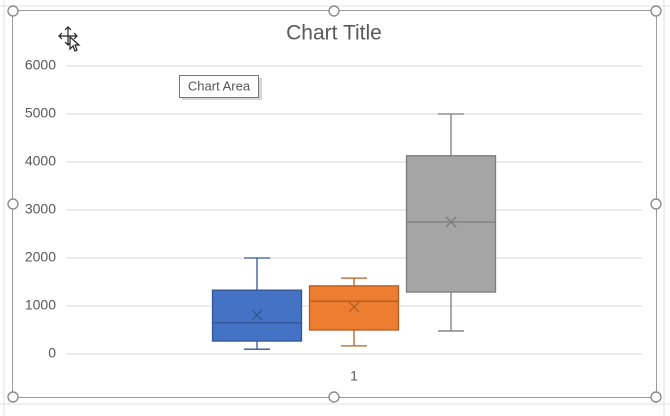 The height and width of the screenshot is (416, 670). What do you see at coordinates (334, 33) in the screenshot?
I see `chart-title: Chart Title` at bounding box center [334, 33].